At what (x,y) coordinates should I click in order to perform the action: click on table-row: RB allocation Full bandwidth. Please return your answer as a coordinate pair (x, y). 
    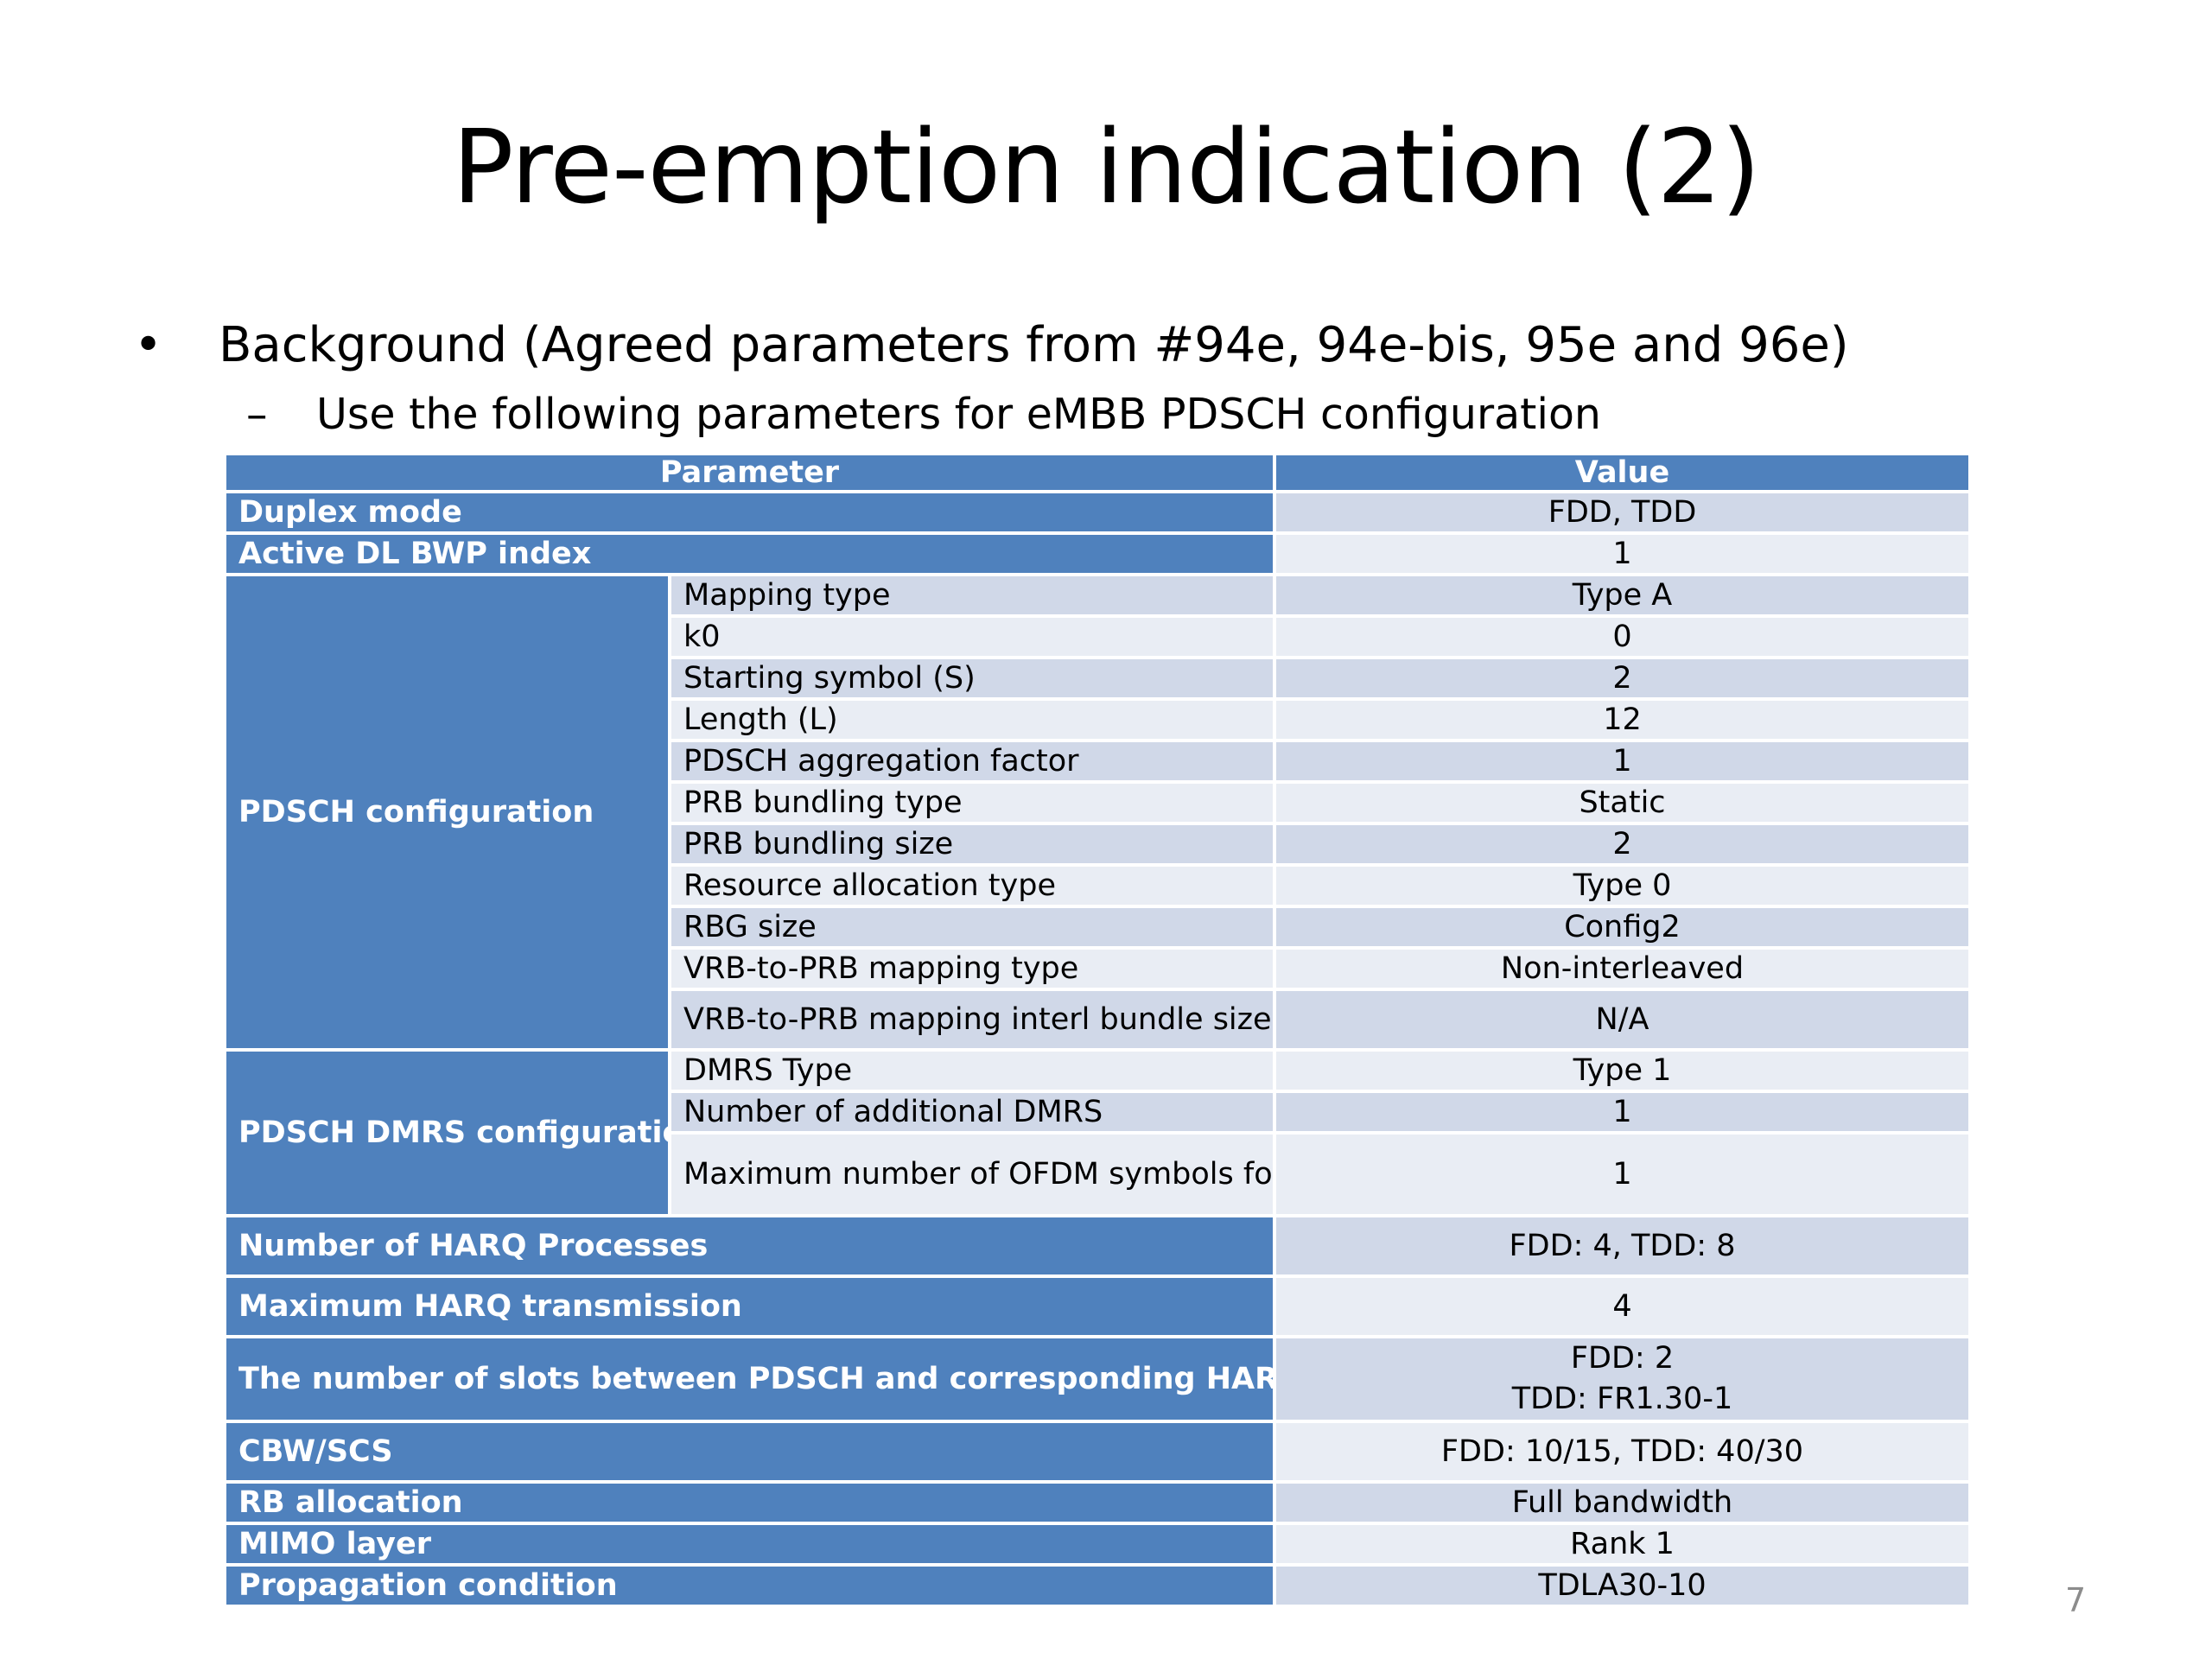
    Looking at the image, I should click on (1097, 1502).